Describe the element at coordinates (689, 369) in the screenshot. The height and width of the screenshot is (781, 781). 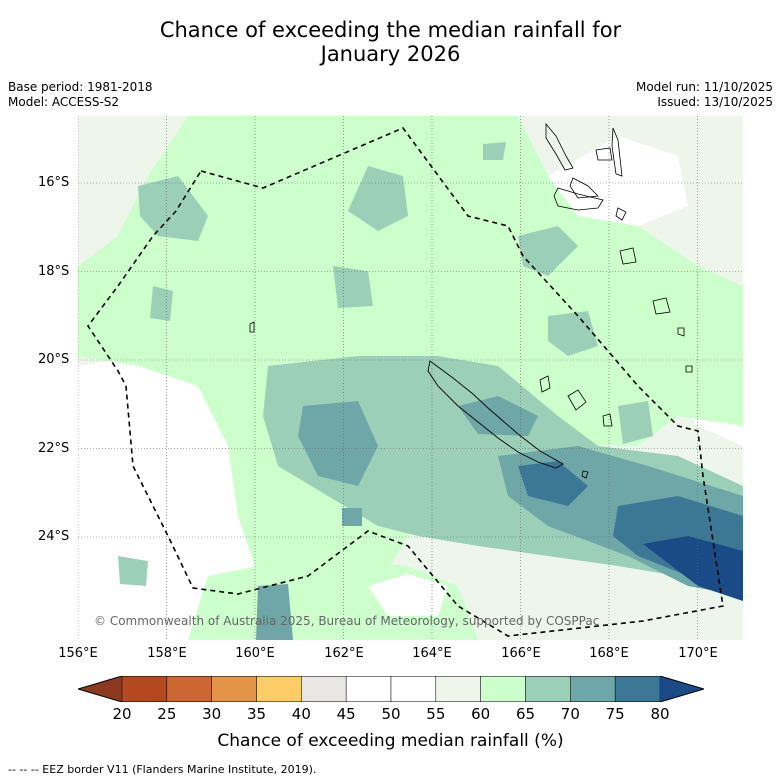
I see `aneityum-coastline` at that location.